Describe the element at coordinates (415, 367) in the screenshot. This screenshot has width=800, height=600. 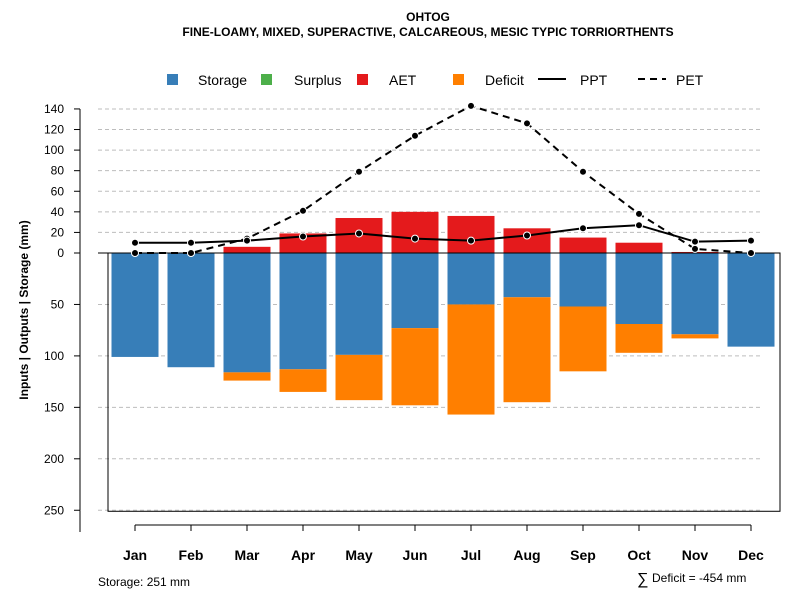
I see `deficit-bar-jun` at that location.